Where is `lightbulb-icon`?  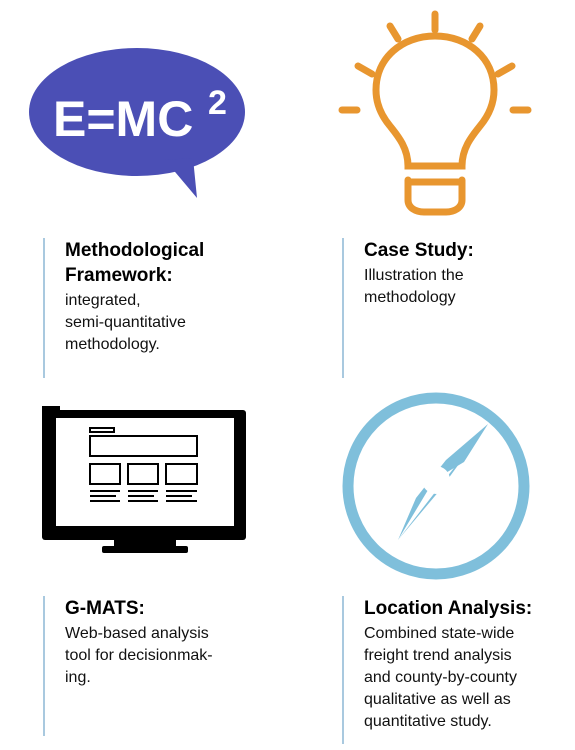 lightbulb-icon is located at coordinates (437, 114).